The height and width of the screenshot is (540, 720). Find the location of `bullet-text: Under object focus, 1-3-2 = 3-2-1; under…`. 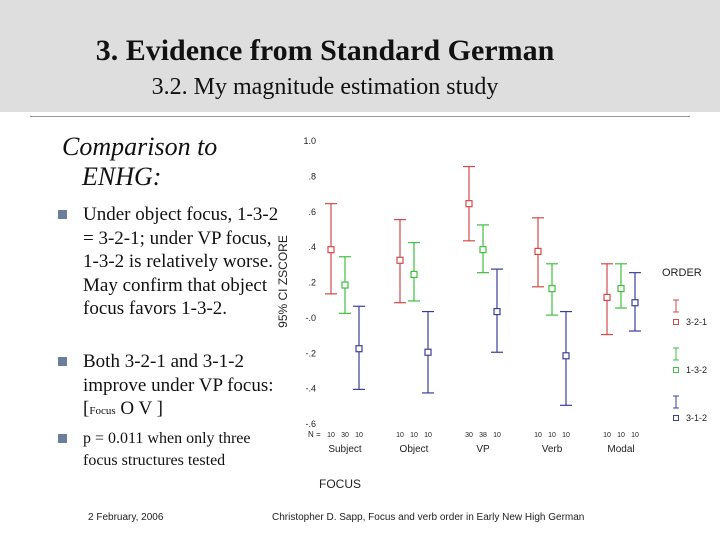

bullet-text: Under object focus, 1-3-2 = 3-2-1; under… is located at coordinates (181, 261).